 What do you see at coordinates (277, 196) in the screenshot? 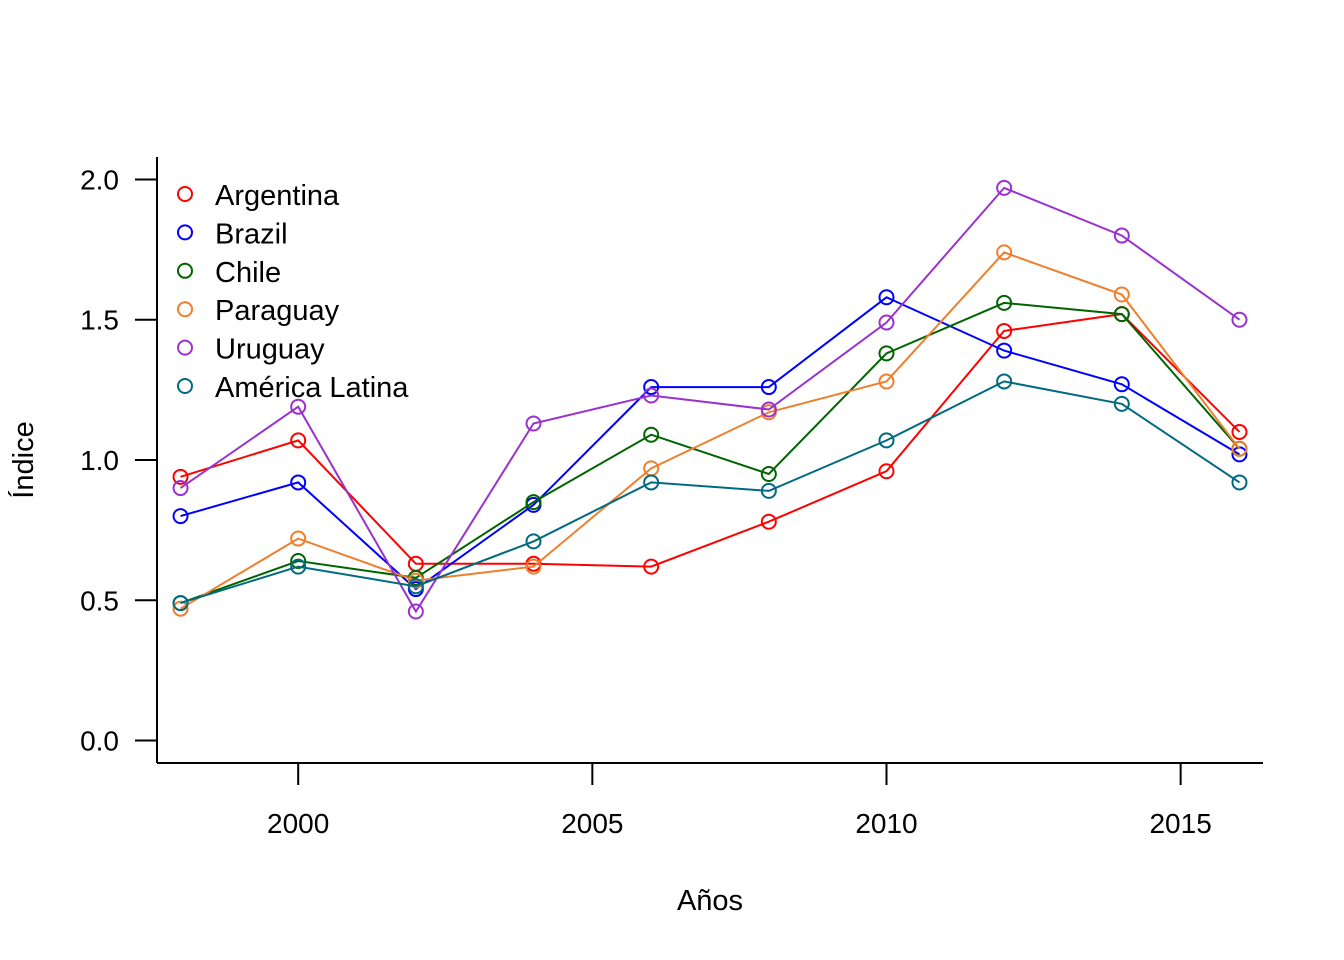
I see `legend-label: Argentina` at bounding box center [277, 196].